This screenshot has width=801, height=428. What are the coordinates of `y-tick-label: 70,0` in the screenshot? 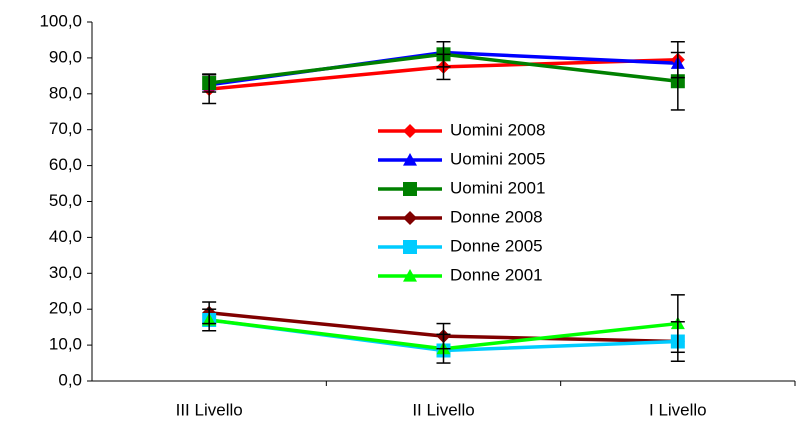 It's located at (65, 128).